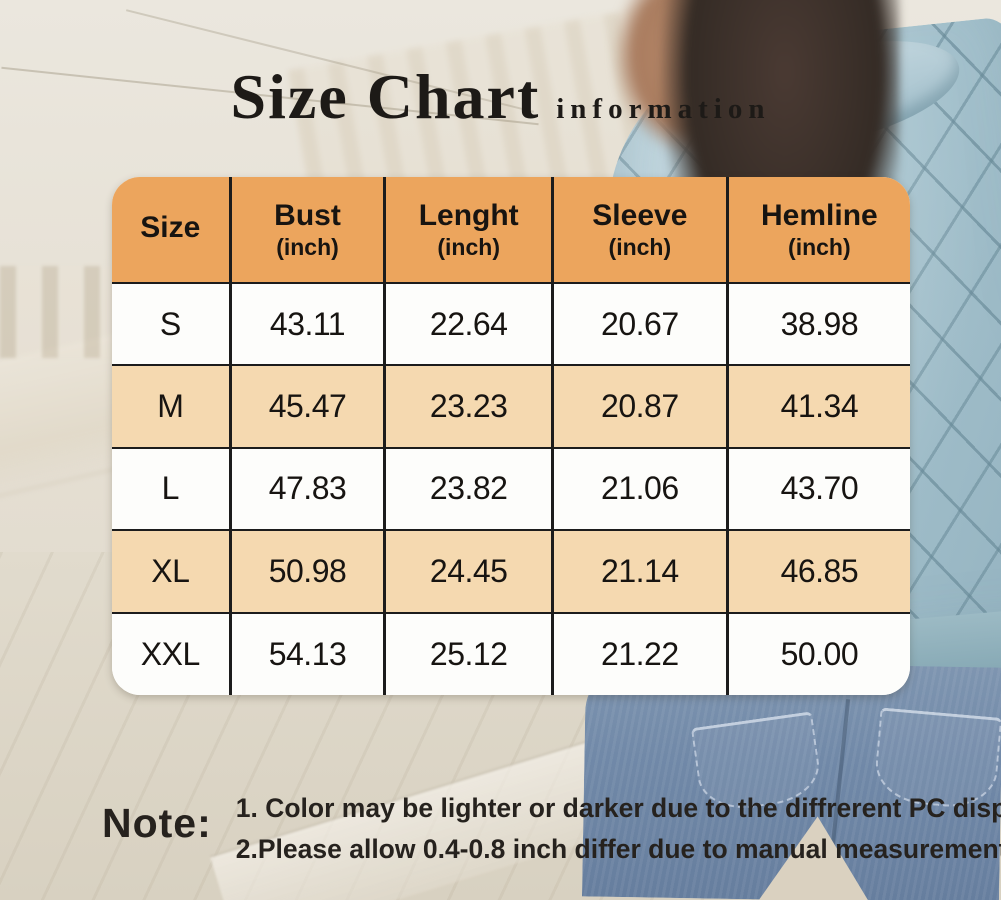 The height and width of the screenshot is (900, 1001). What do you see at coordinates (170, 227) in the screenshot?
I see `header-label: Size` at bounding box center [170, 227].